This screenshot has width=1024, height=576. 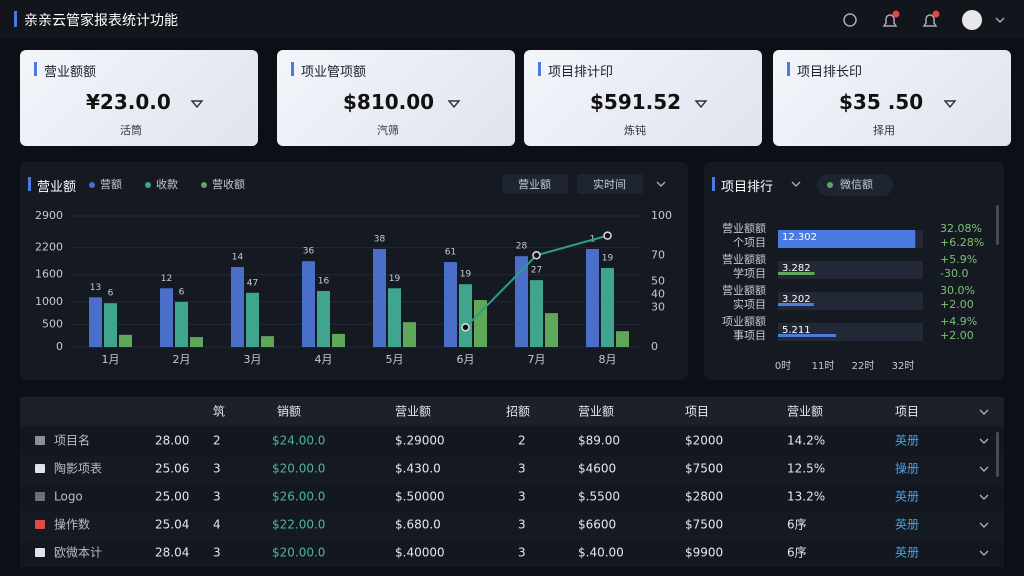 What do you see at coordinates (984, 412) in the screenshot?
I see `header-chevron` at bounding box center [984, 412].